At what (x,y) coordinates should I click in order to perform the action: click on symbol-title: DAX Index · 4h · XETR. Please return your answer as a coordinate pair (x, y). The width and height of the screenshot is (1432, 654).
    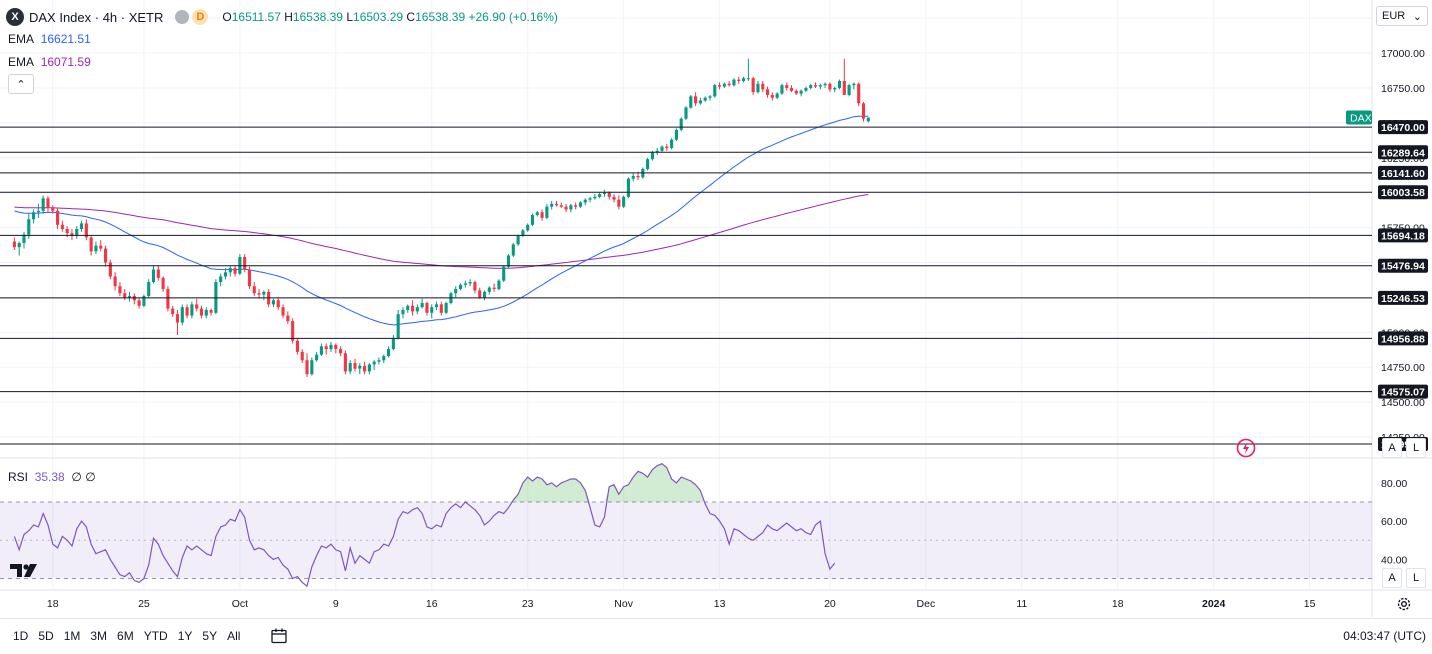
    Looking at the image, I should click on (96, 17).